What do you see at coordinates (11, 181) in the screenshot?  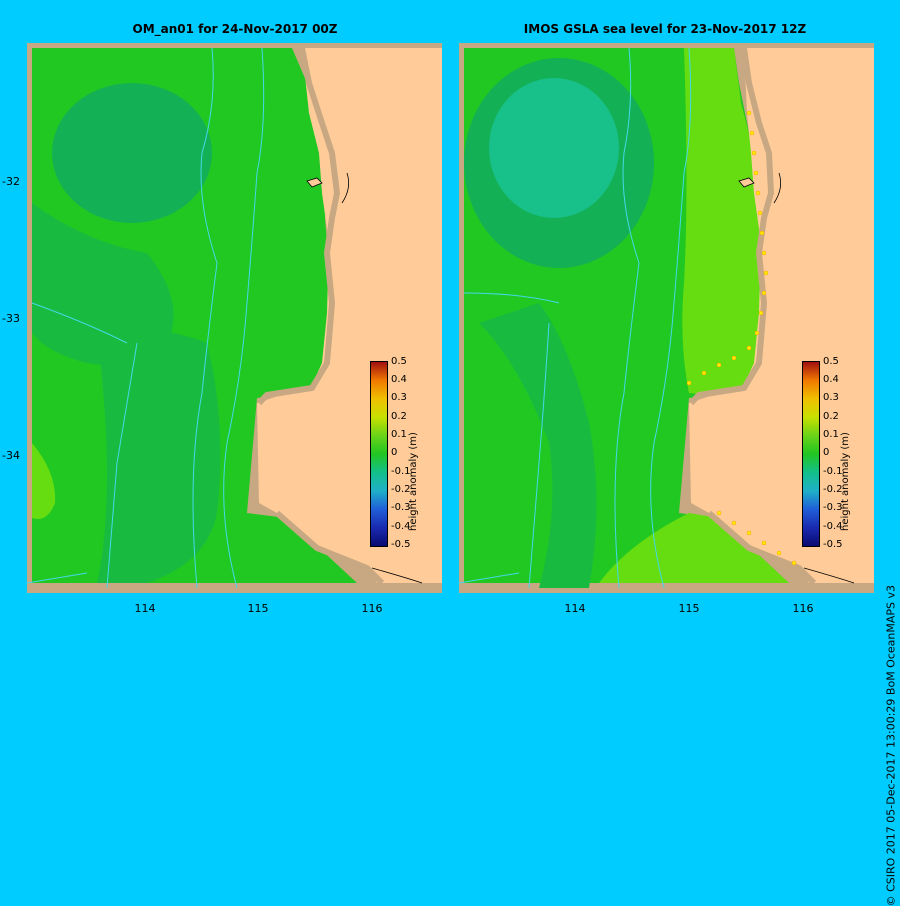 I see `y-tick-label: -32` at bounding box center [11, 181].